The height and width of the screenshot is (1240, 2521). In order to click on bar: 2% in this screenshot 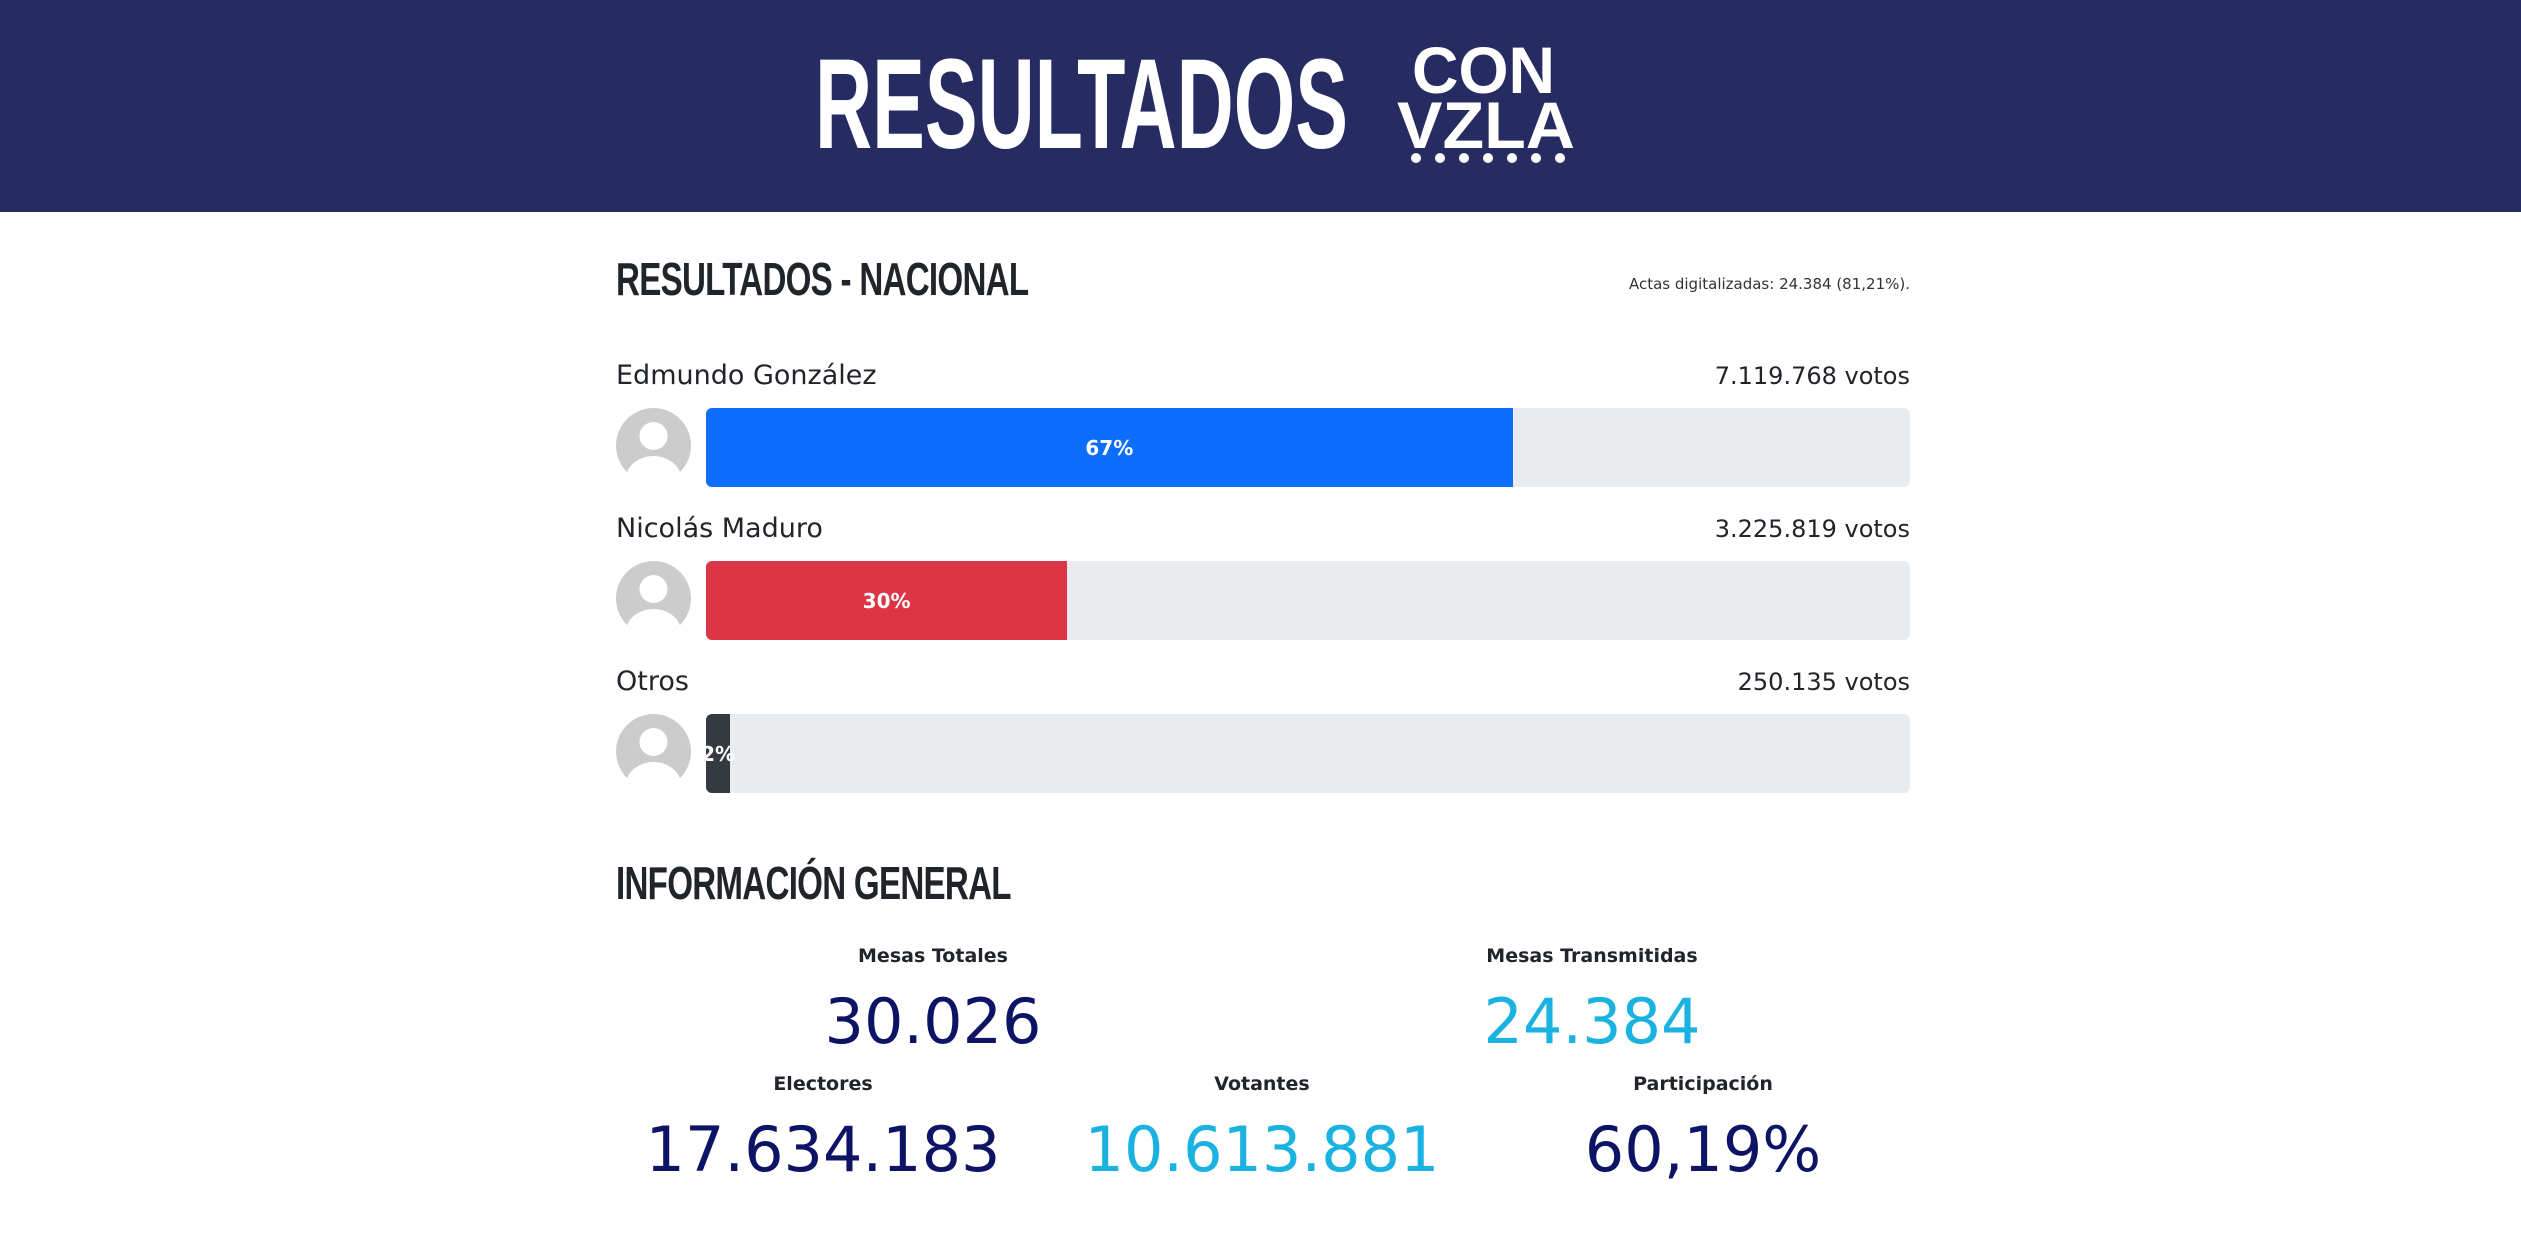, I will do `click(720, 753)`.